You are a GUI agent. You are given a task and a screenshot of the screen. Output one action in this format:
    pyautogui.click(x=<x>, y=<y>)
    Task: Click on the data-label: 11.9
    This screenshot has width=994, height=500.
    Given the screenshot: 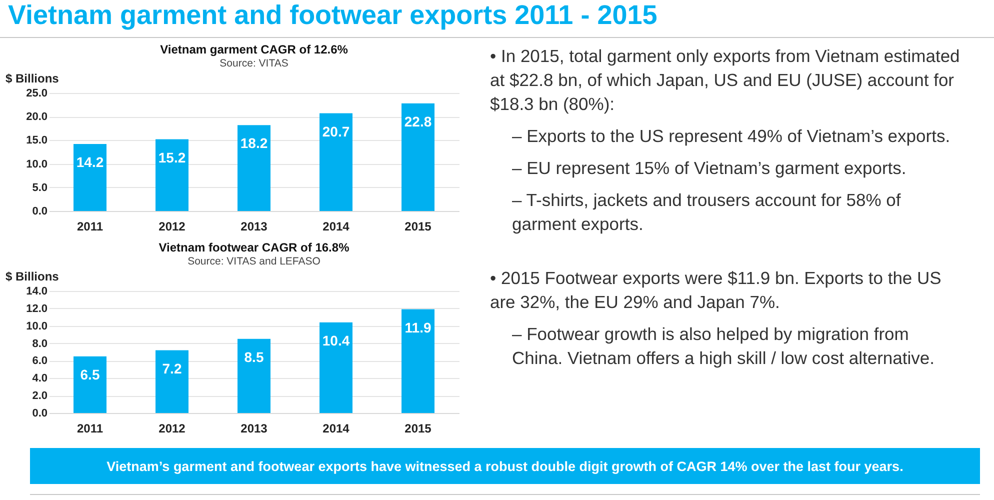 What is the action you would take?
    pyautogui.click(x=418, y=327)
    